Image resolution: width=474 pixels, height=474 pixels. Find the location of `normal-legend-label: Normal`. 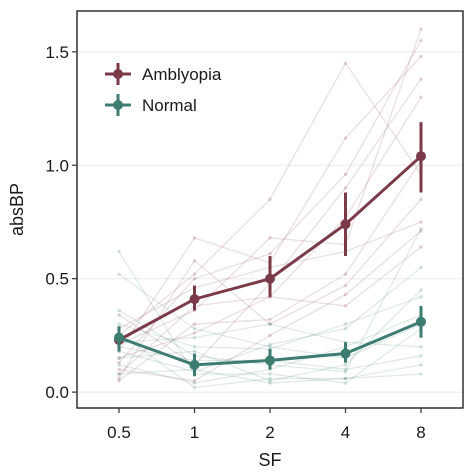

normal-legend-label: Normal is located at coordinates (169, 105).